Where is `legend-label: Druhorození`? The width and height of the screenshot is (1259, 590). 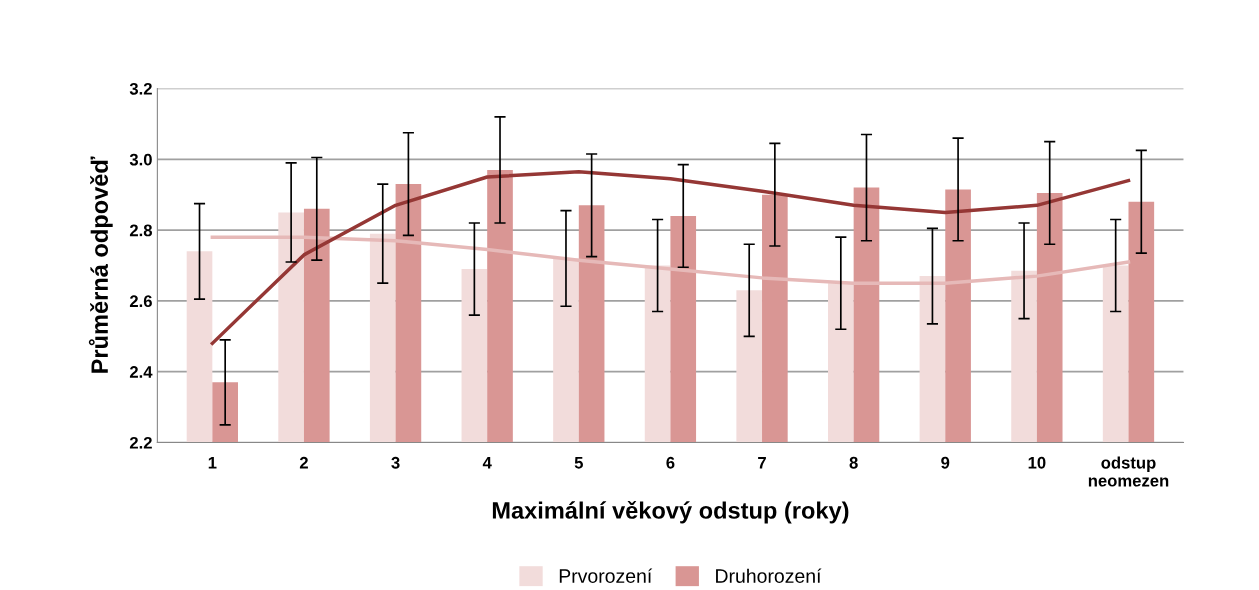 legend-label: Druhorození is located at coordinates (769, 575).